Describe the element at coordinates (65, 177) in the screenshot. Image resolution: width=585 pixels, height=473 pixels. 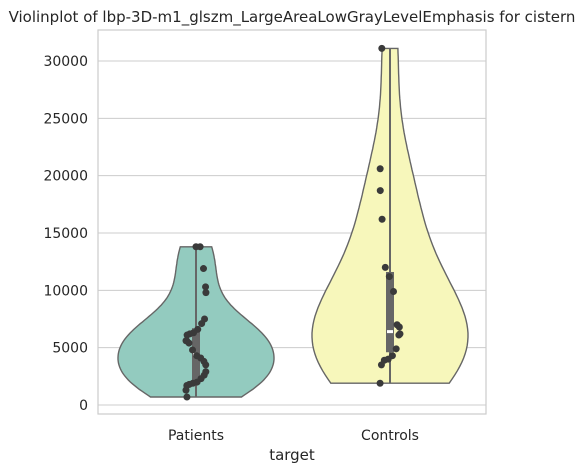
I see `y-tick-label: 20000` at that location.